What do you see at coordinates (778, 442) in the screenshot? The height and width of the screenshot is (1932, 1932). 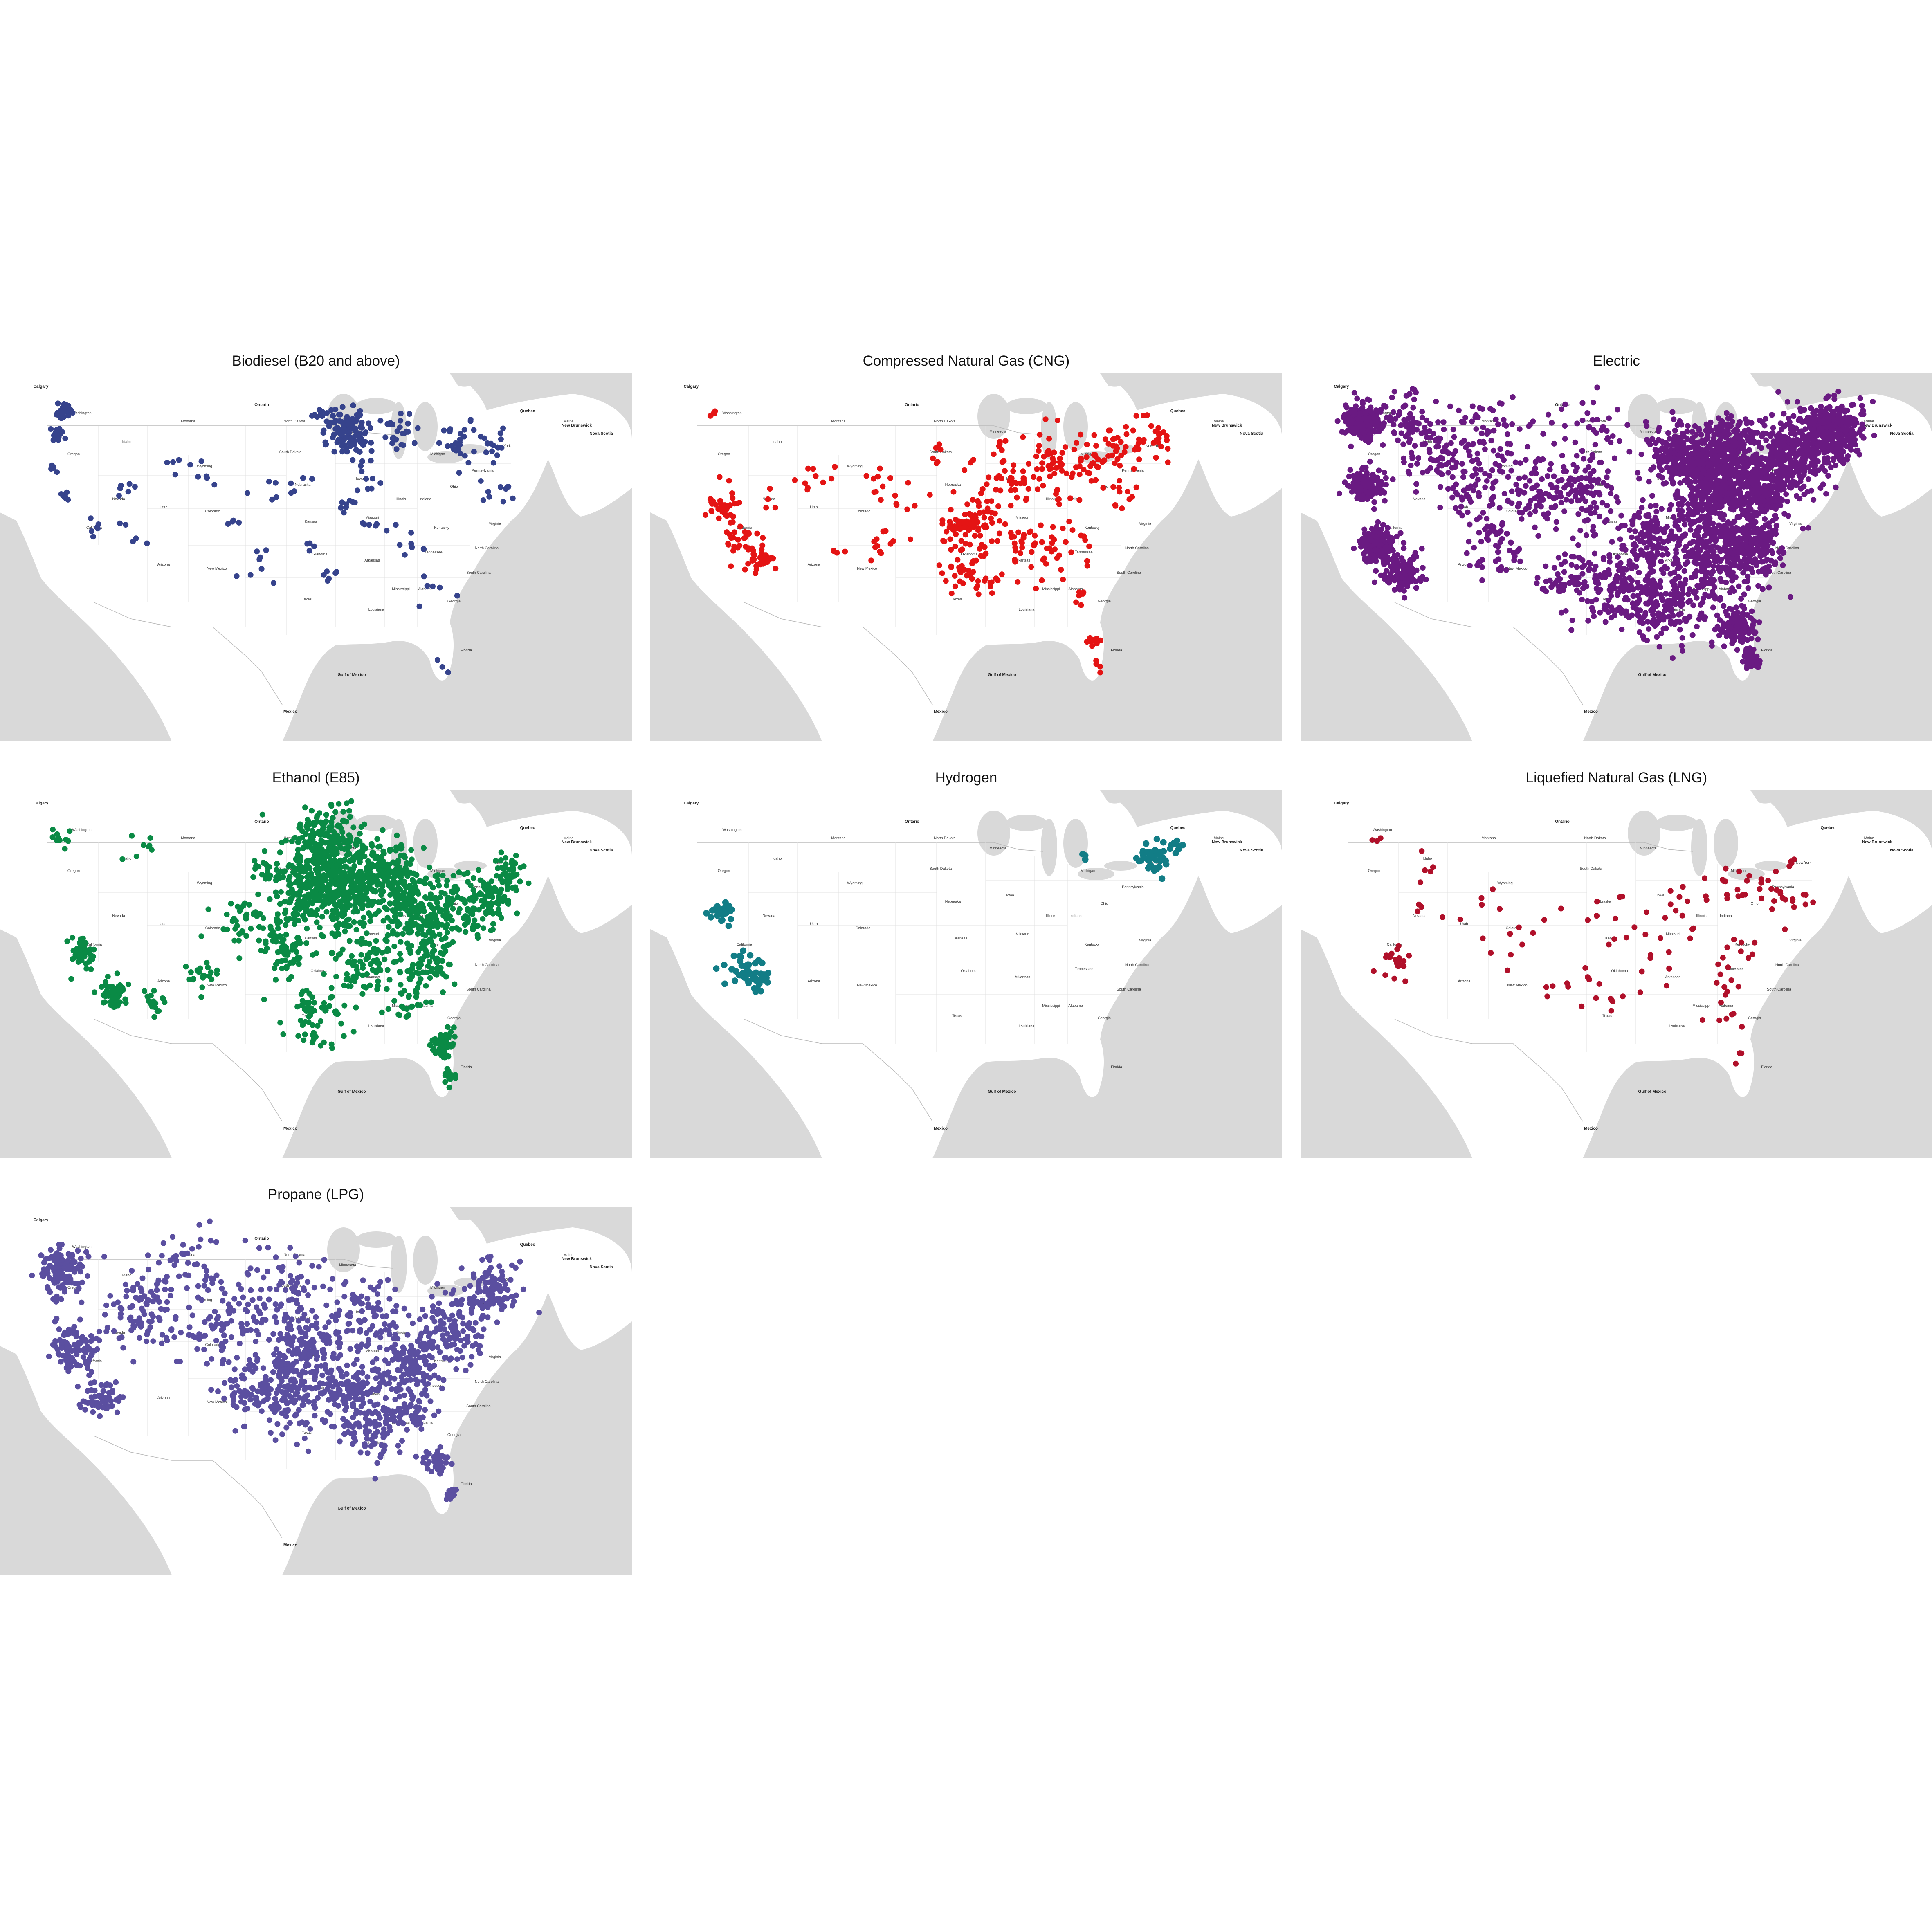 I see `state-label: Idaho` at bounding box center [778, 442].